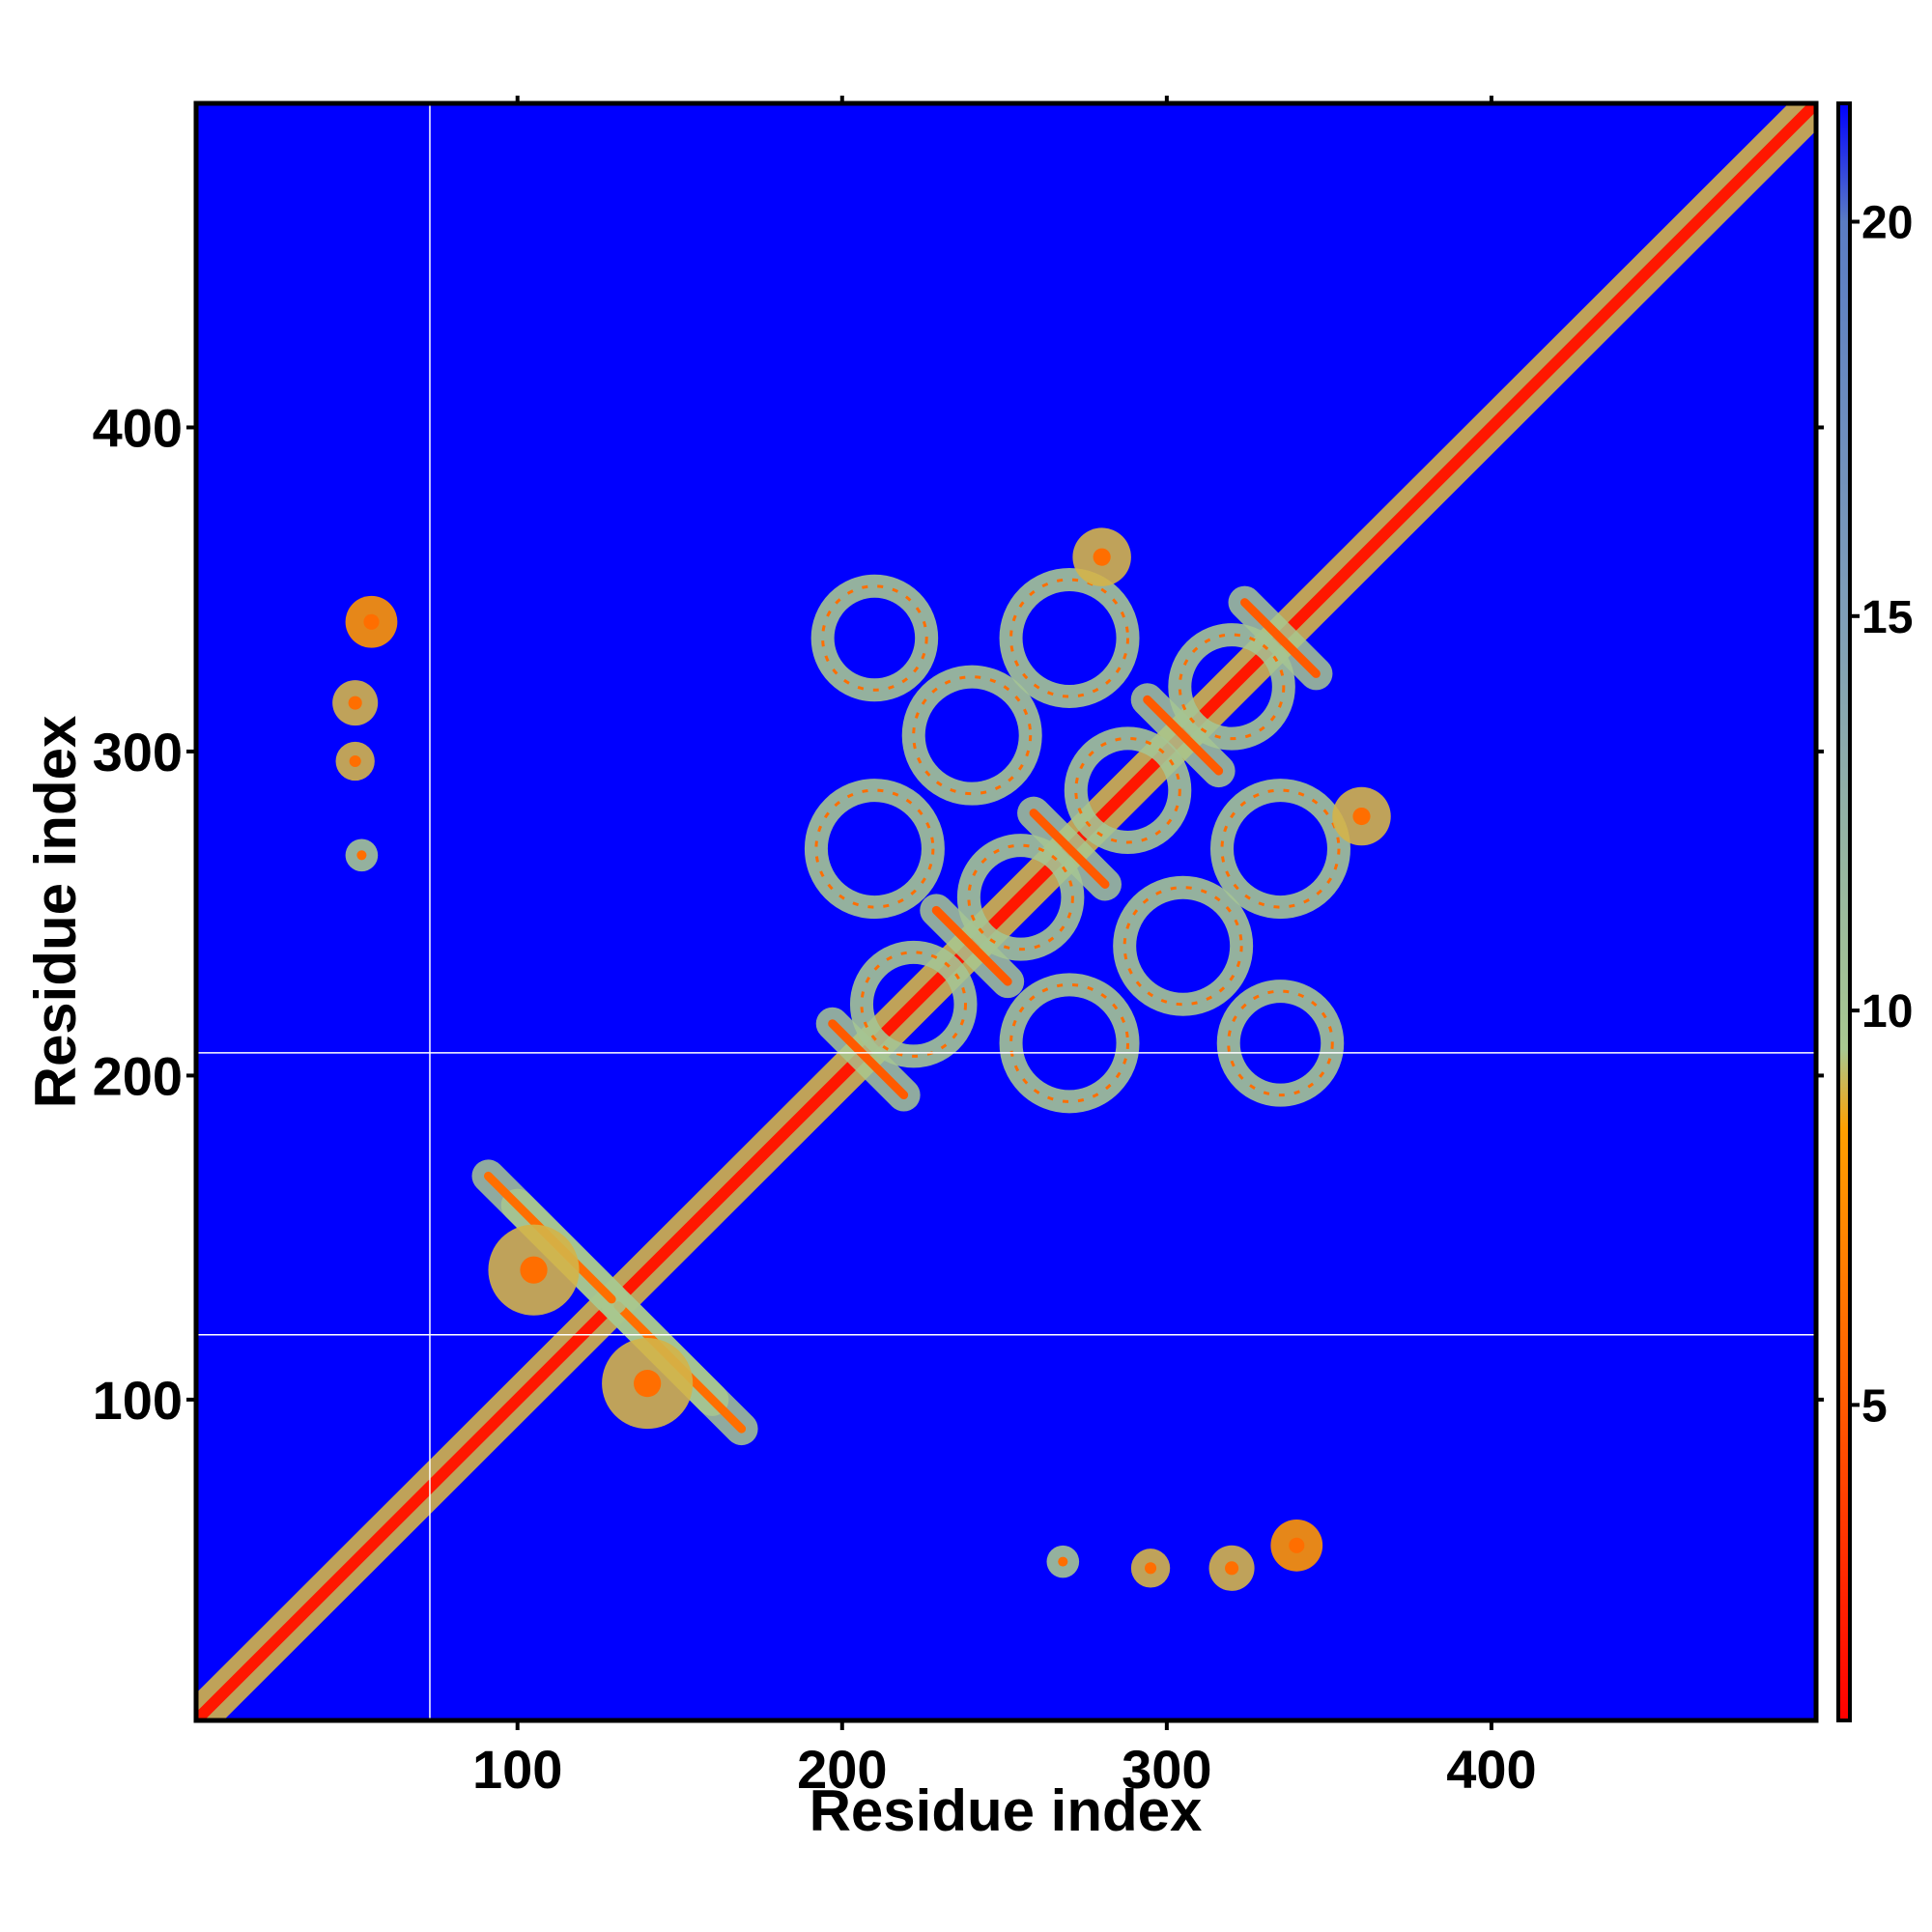 This screenshot has width=1932, height=1932. Describe the element at coordinates (517, 1769) in the screenshot. I see `x-tick-label: 100` at that location.